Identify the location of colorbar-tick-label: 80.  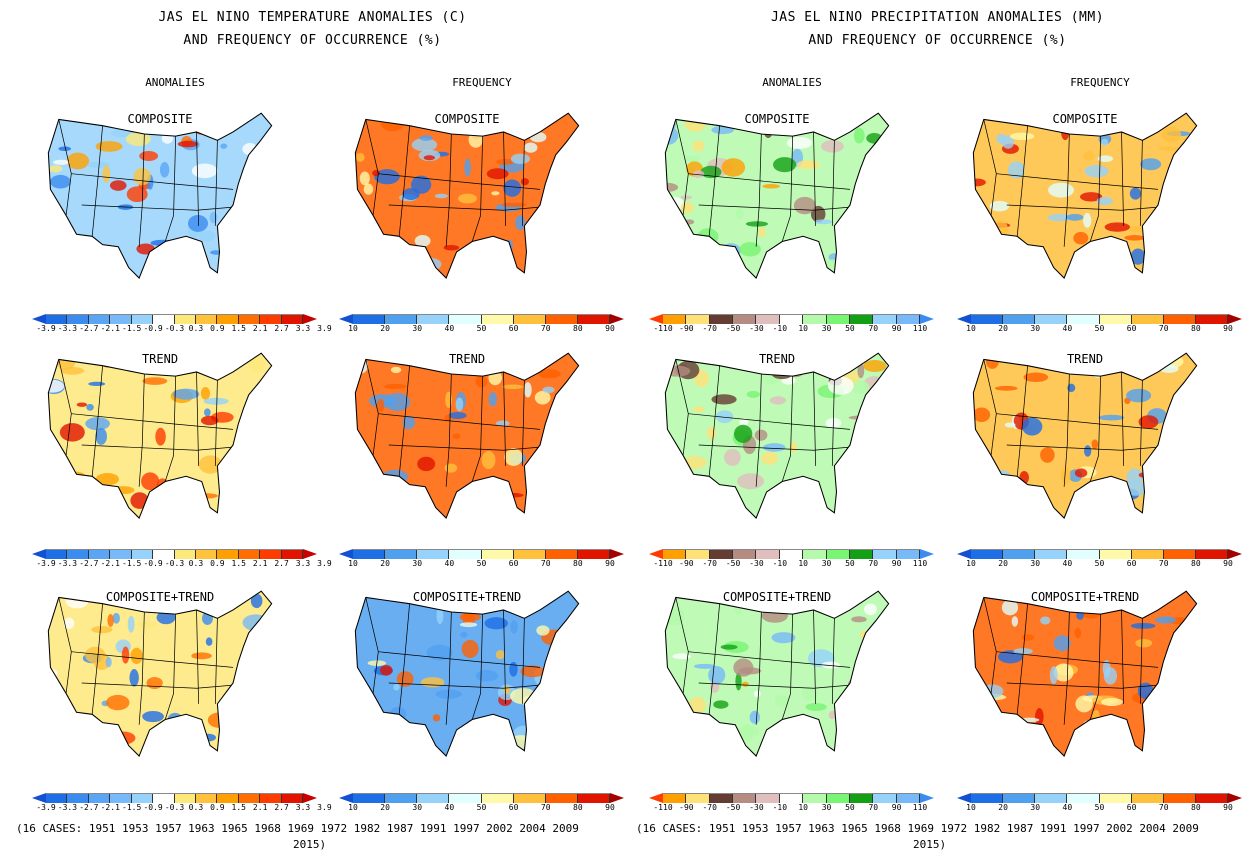
(578, 807).